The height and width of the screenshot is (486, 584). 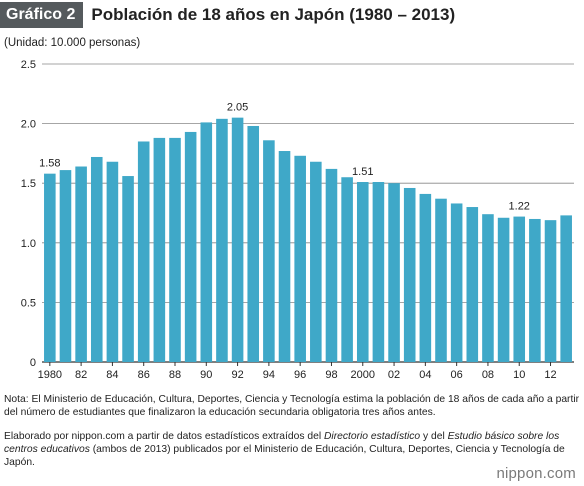 I want to click on y-tick-label: 1.0, so click(x=28, y=244).